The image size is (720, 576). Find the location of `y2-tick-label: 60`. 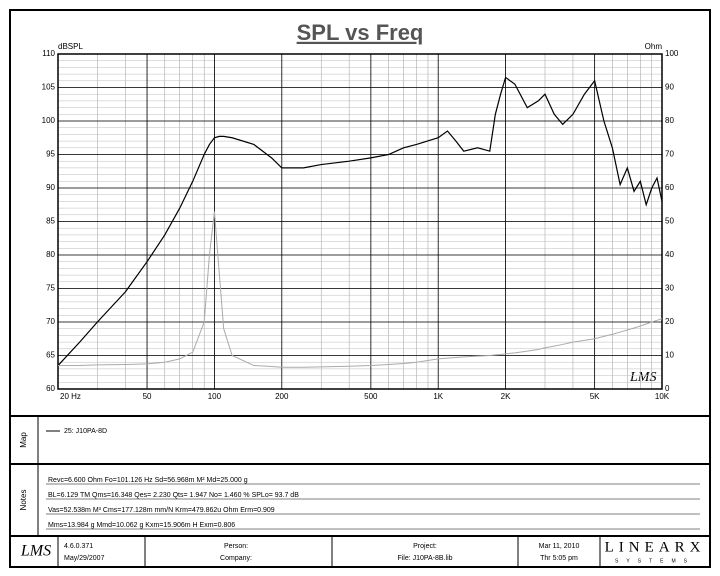

y2-tick-label: 60 is located at coordinates (669, 187).